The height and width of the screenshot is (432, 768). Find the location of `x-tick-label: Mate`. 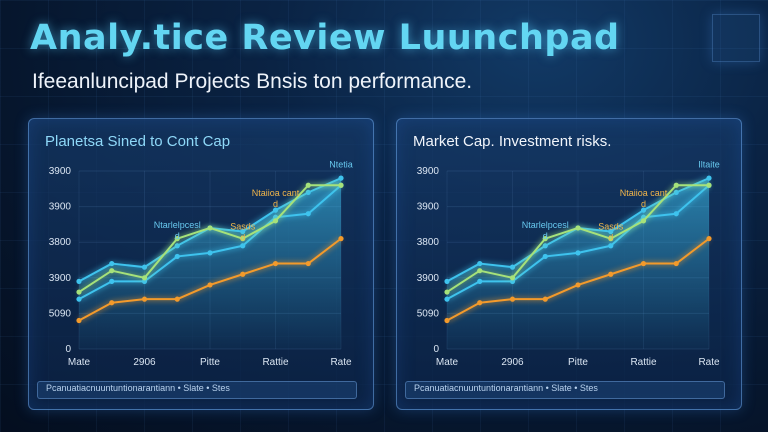

x-tick-label: Mate is located at coordinates (447, 362).